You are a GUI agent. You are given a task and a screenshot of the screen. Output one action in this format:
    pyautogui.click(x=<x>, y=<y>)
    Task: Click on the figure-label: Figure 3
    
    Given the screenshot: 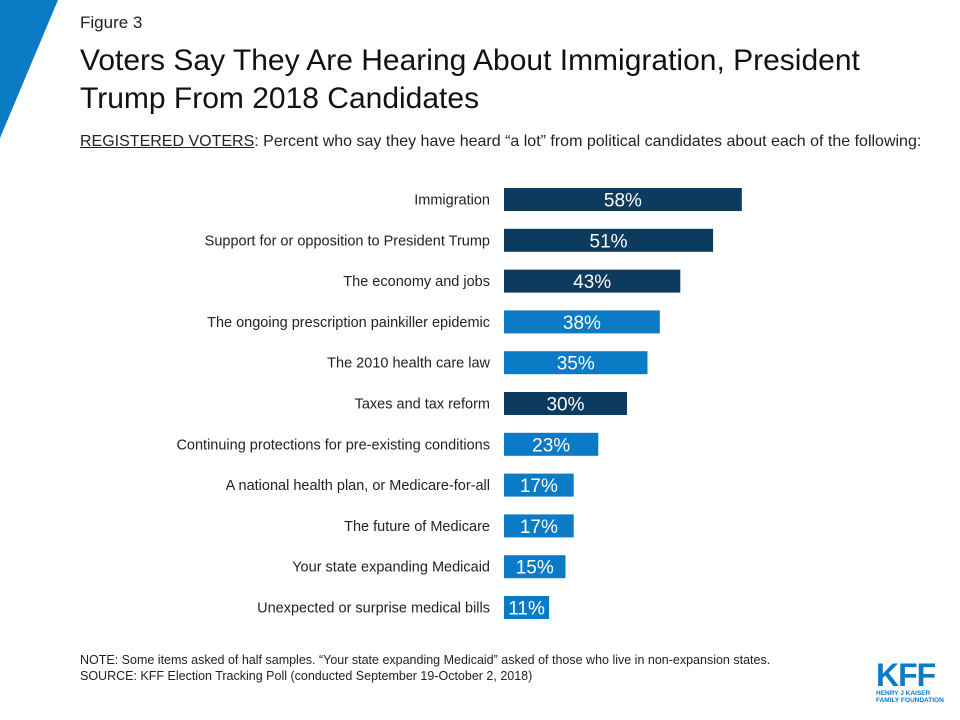 What is the action you would take?
    pyautogui.click(x=111, y=22)
    